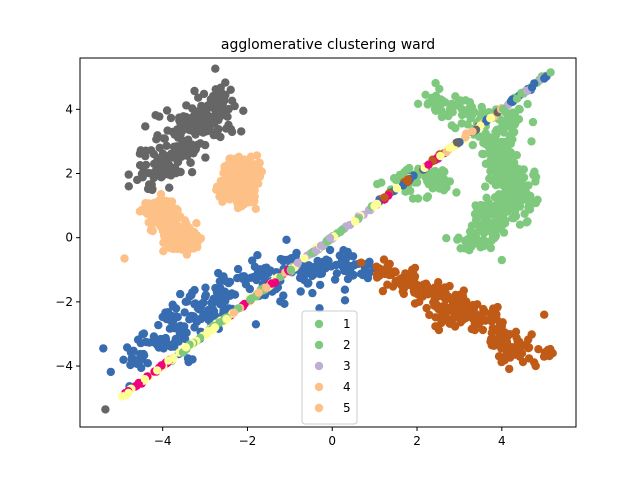  What do you see at coordinates (69, 109) in the screenshot?
I see `y-tick-label: 4` at bounding box center [69, 109].